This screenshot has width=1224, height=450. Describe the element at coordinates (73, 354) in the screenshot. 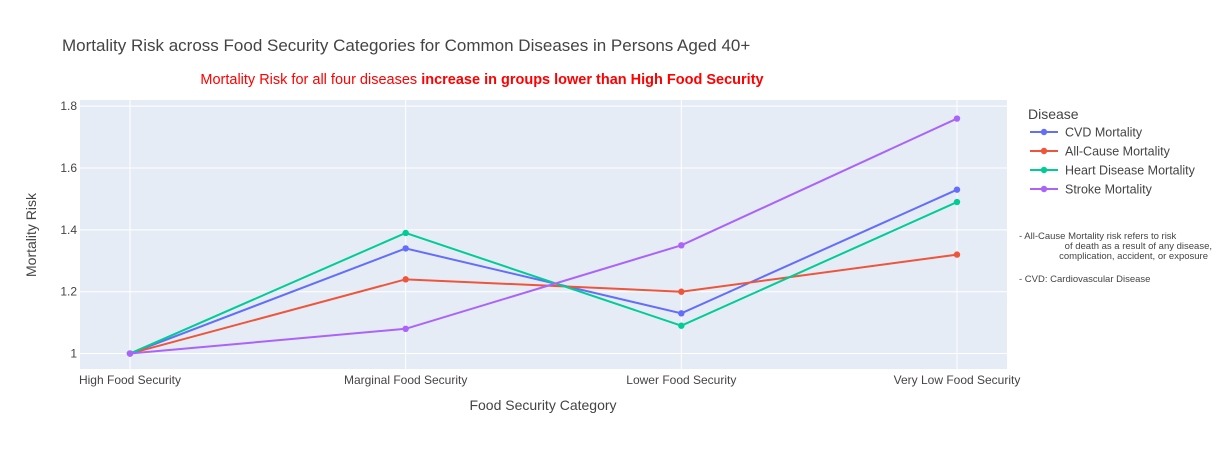

I see `y-tick-label: 1` at that location.